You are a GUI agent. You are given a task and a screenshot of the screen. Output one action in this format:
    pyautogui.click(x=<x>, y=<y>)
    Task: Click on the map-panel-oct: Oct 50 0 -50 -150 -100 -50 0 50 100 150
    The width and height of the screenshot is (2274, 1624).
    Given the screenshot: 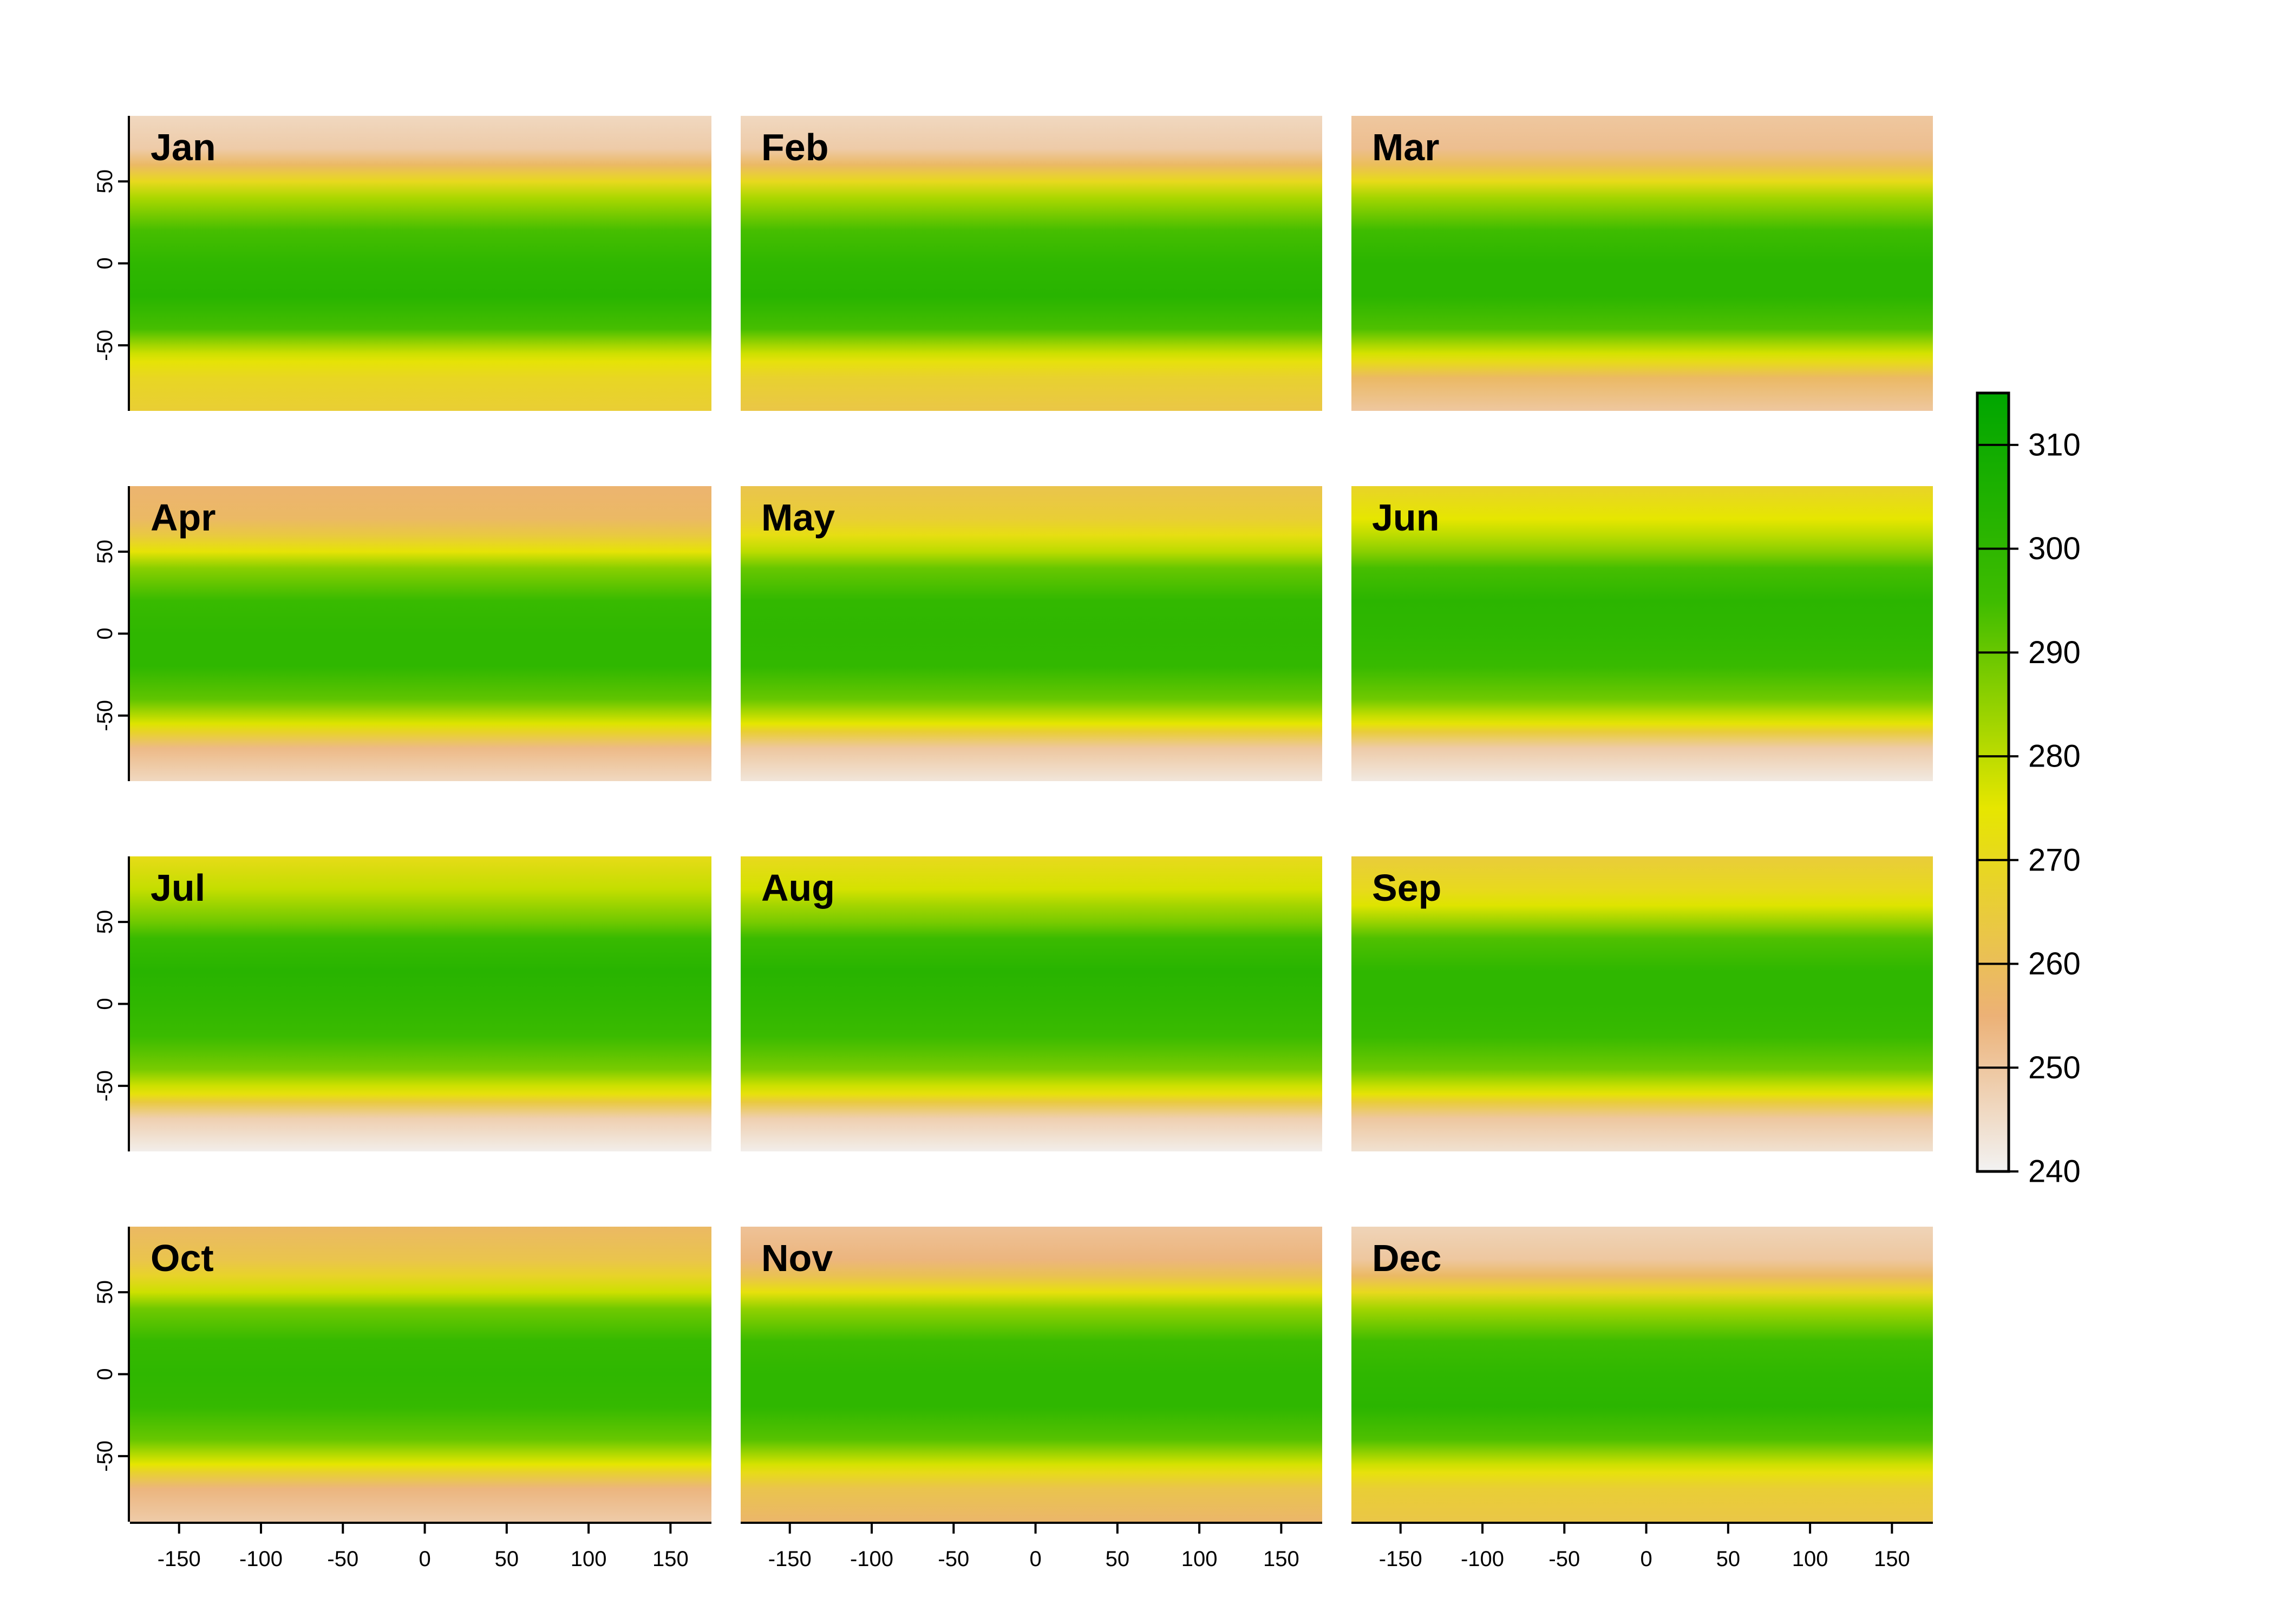 What is the action you would take?
    pyautogui.click(x=402, y=1399)
    